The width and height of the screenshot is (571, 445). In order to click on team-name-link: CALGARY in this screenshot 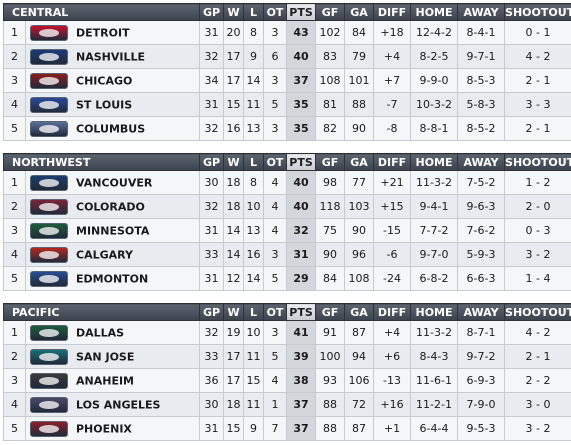, I will do `click(104, 254)`.